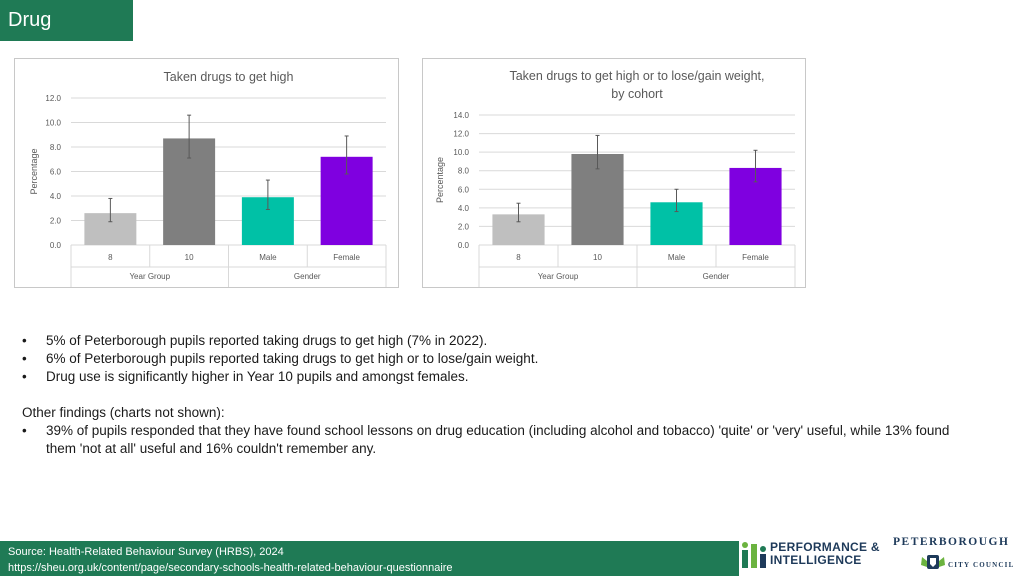 The width and height of the screenshot is (1024, 576). I want to click on other-findings-heading: Other findings (charts not shown):, so click(123, 412).